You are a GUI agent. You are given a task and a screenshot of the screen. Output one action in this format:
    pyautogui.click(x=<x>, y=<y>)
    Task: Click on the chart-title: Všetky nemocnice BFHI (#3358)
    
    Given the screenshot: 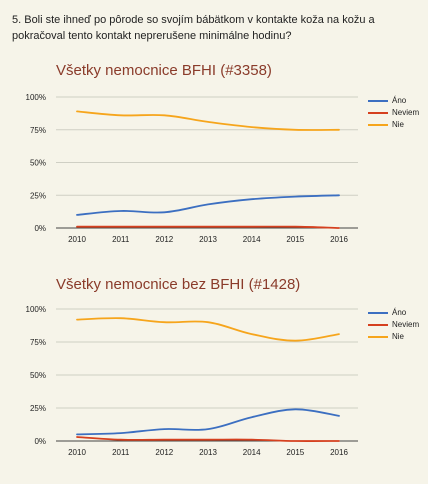 What is the action you would take?
    pyautogui.click(x=164, y=70)
    